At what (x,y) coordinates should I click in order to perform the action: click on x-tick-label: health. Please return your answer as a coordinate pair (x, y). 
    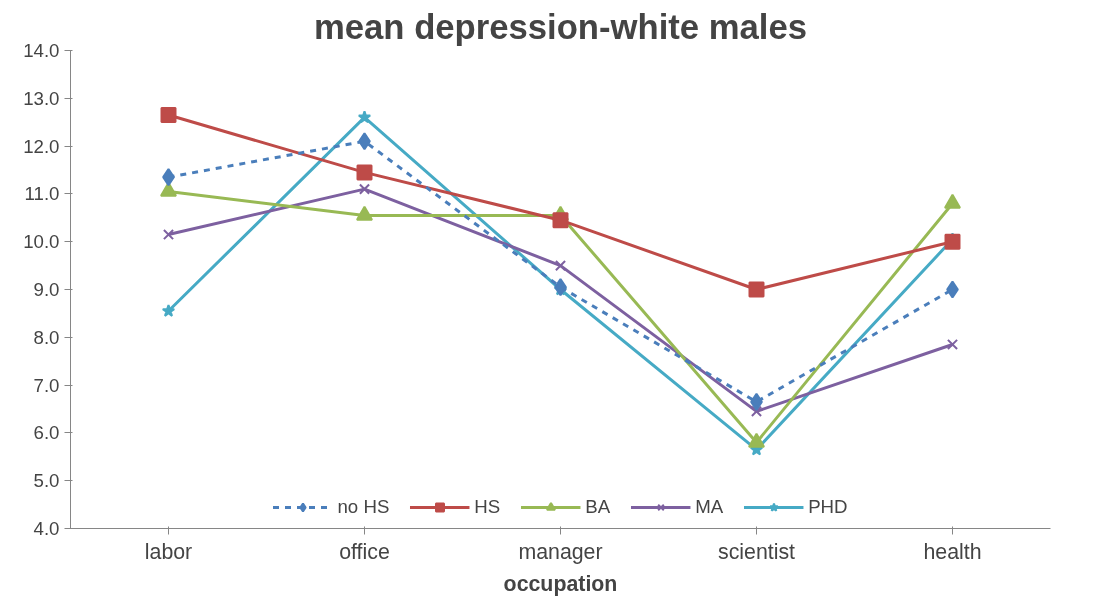
    Looking at the image, I should click on (952, 551).